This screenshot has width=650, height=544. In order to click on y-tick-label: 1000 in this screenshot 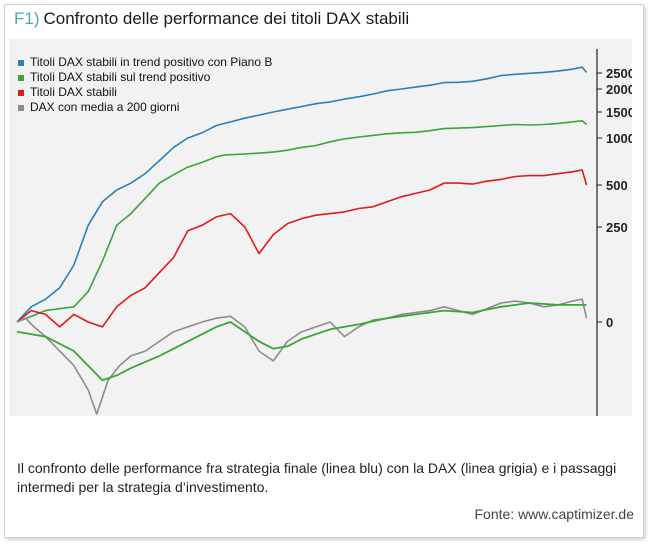, I will do `click(619, 138)`.